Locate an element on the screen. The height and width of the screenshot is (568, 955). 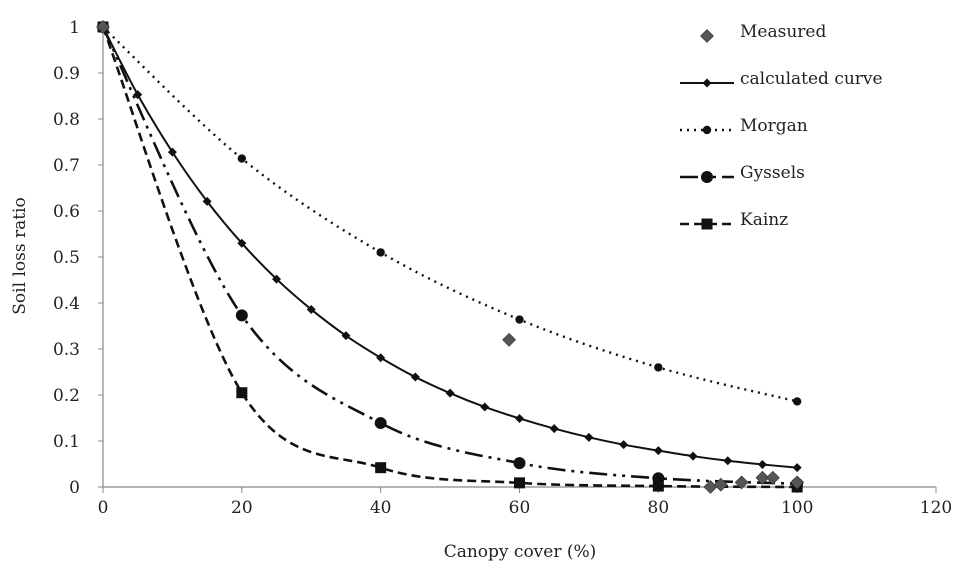
legend-entry-calculated-curve: calculated curve is located at coordinates (781, 79).